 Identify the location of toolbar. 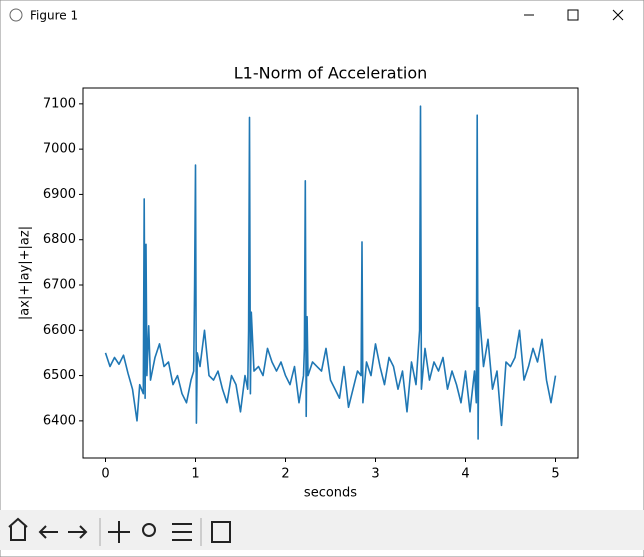
(322, 530).